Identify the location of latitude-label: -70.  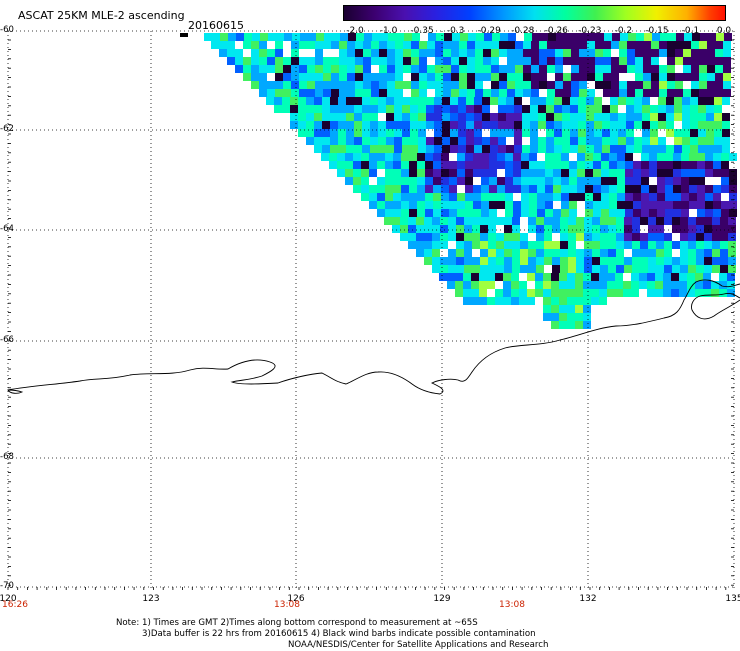
(7, 586).